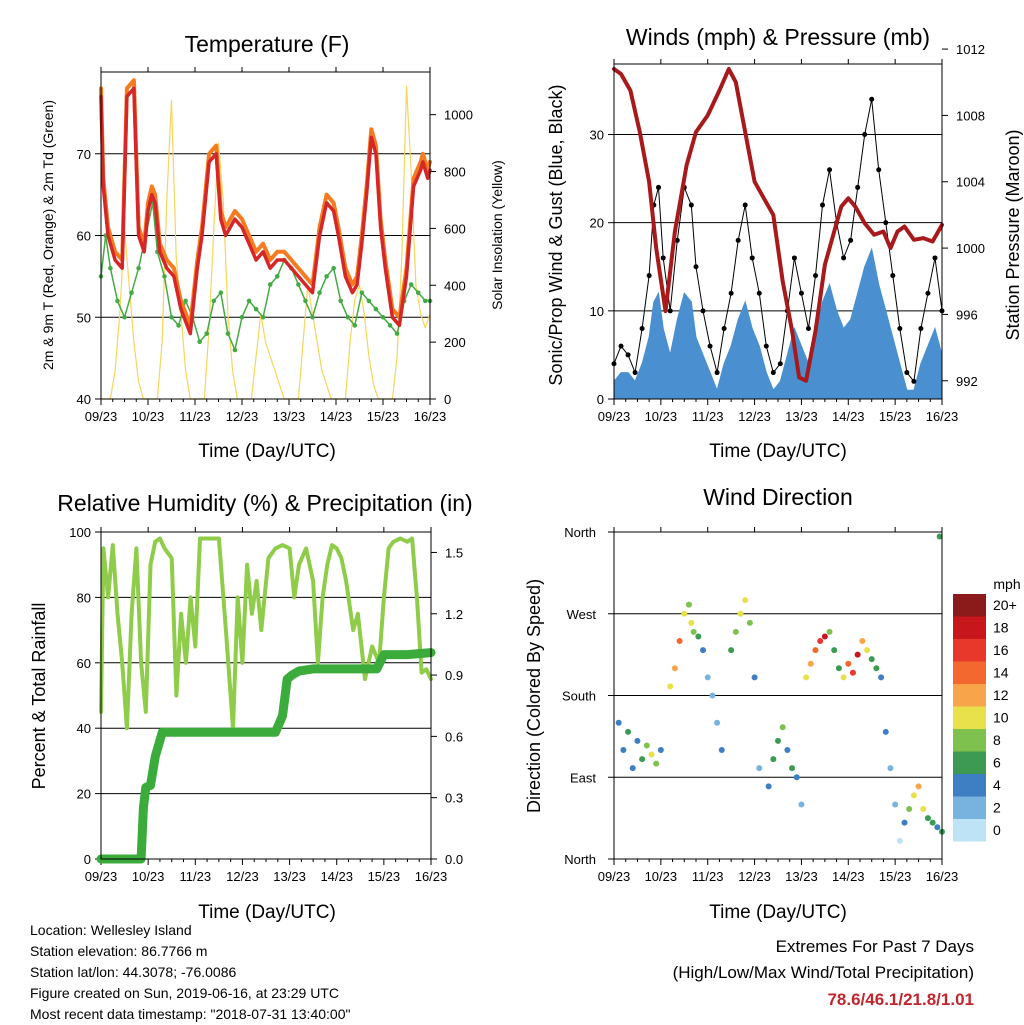  Describe the element at coordinates (454, 614) in the screenshot. I see `ytick-right-label-4: 1.2` at that location.